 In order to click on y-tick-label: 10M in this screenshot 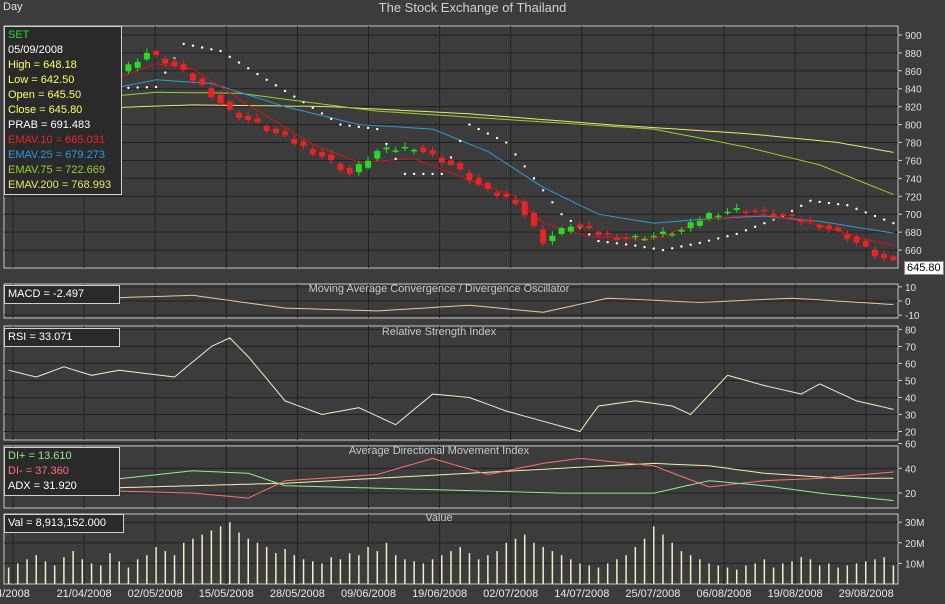, I will do `click(914, 564)`.